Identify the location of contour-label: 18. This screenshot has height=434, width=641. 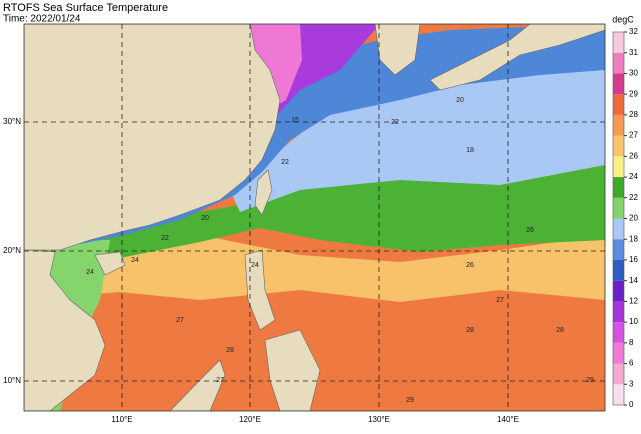
(470, 150).